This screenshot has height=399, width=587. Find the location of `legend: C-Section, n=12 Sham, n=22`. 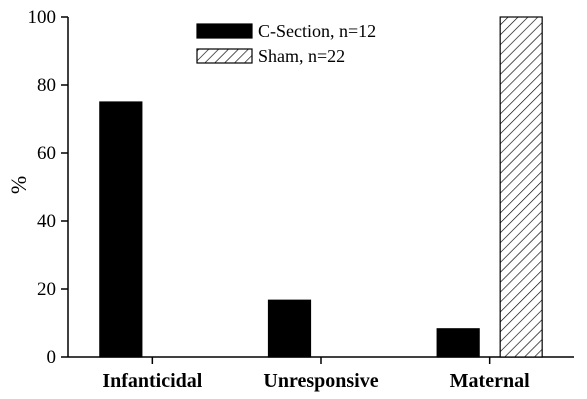

legend: C-Section, n=12 Sham, n=22 is located at coordinates (286, 43).